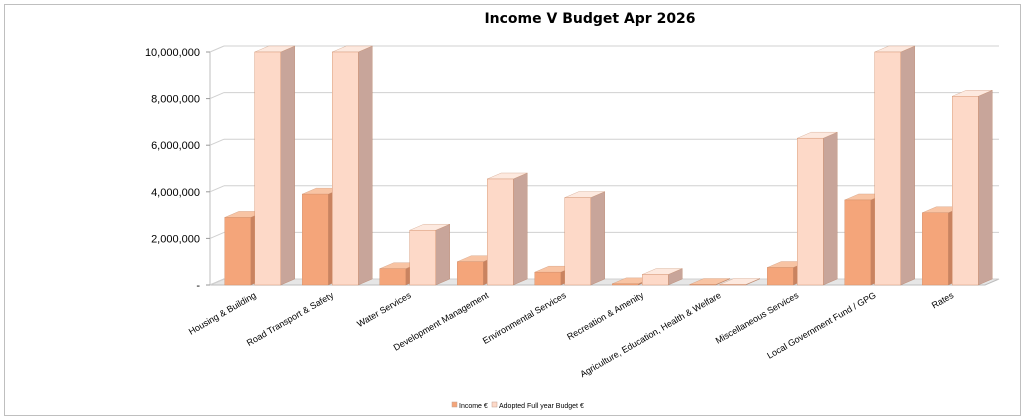 The height and width of the screenshot is (420, 1027). What do you see at coordinates (175, 146) in the screenshot?
I see `y-tick-label: 6,000,000` at bounding box center [175, 146].